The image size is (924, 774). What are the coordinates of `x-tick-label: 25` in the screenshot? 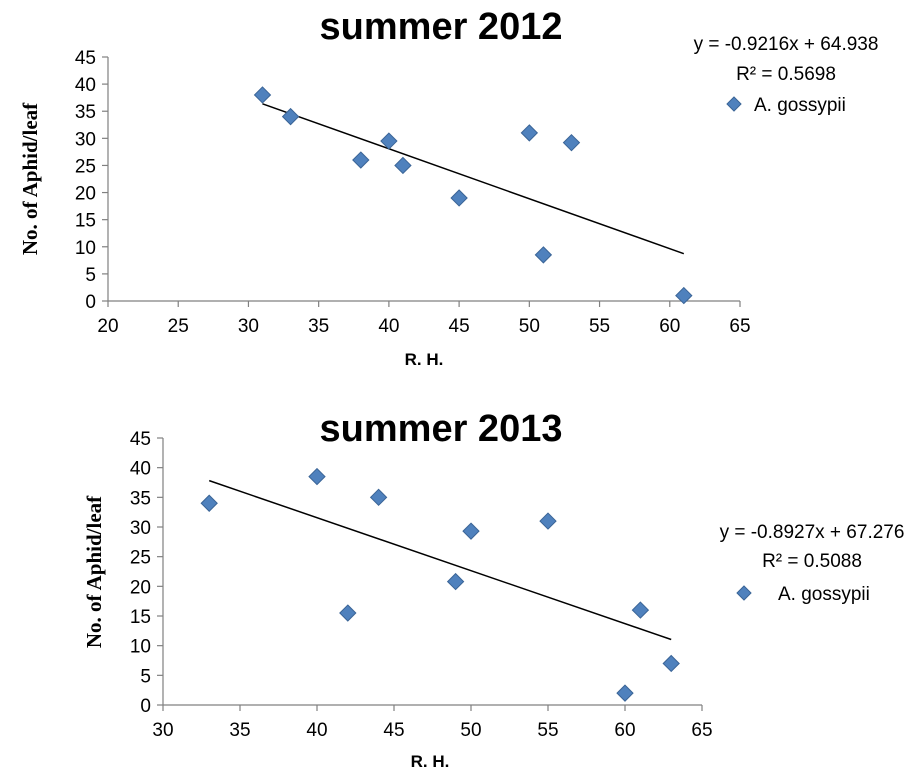 It's located at (178, 326).